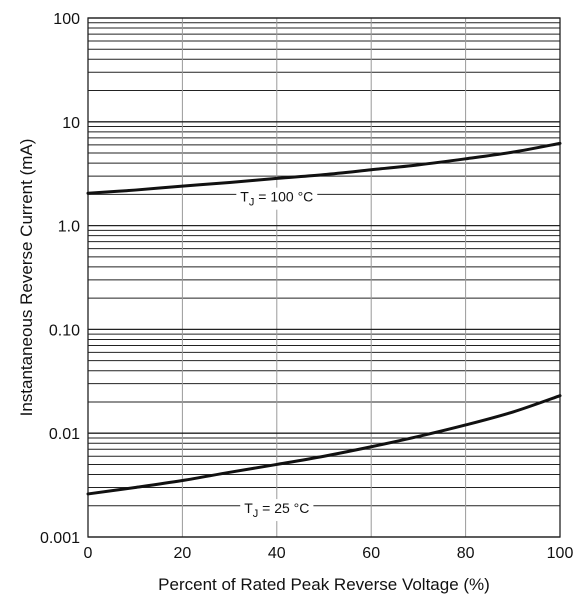  Describe the element at coordinates (371, 553) in the screenshot. I see `x-tick-label: 60` at that location.